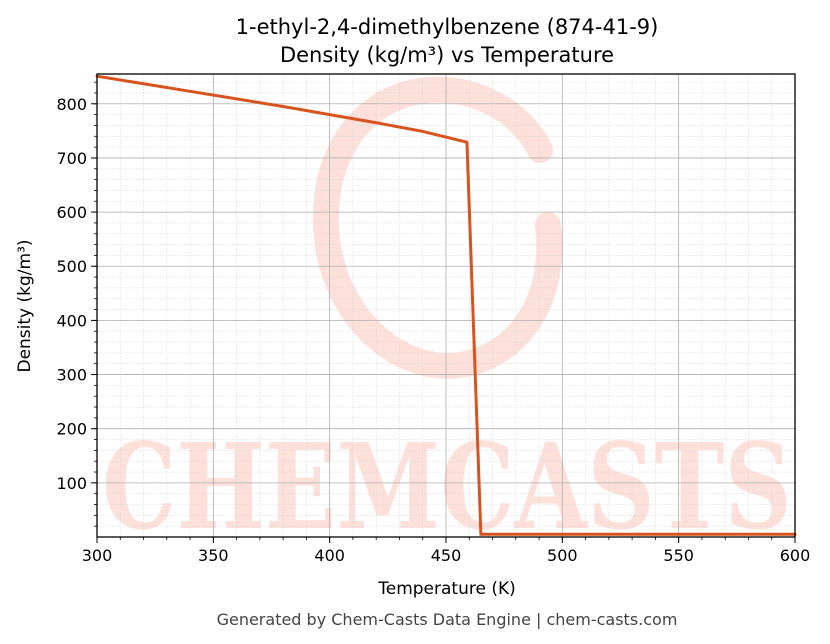 This screenshot has height=644, width=830. What do you see at coordinates (71, 320) in the screenshot?
I see `y-tick-label: 400` at bounding box center [71, 320].